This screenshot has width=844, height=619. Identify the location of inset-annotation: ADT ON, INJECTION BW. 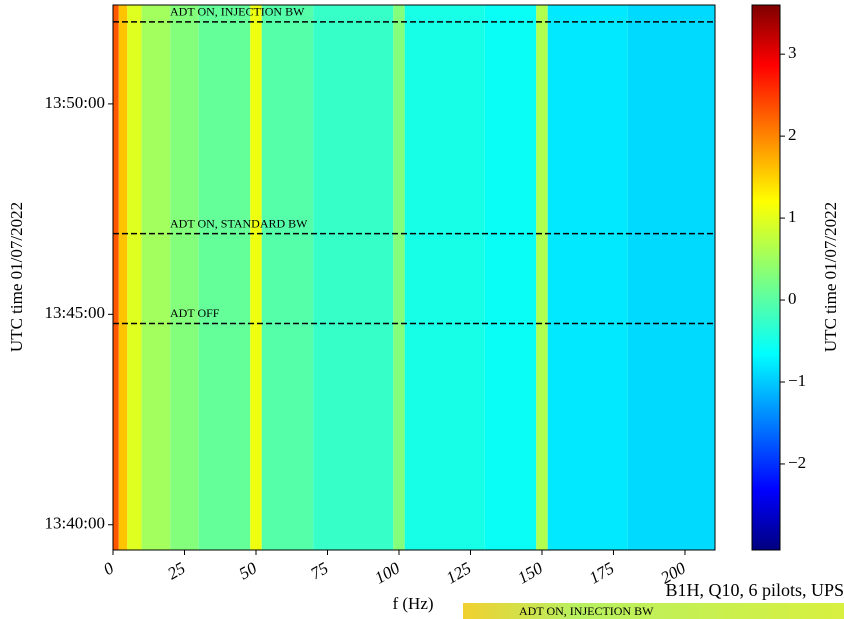
(586, 611).